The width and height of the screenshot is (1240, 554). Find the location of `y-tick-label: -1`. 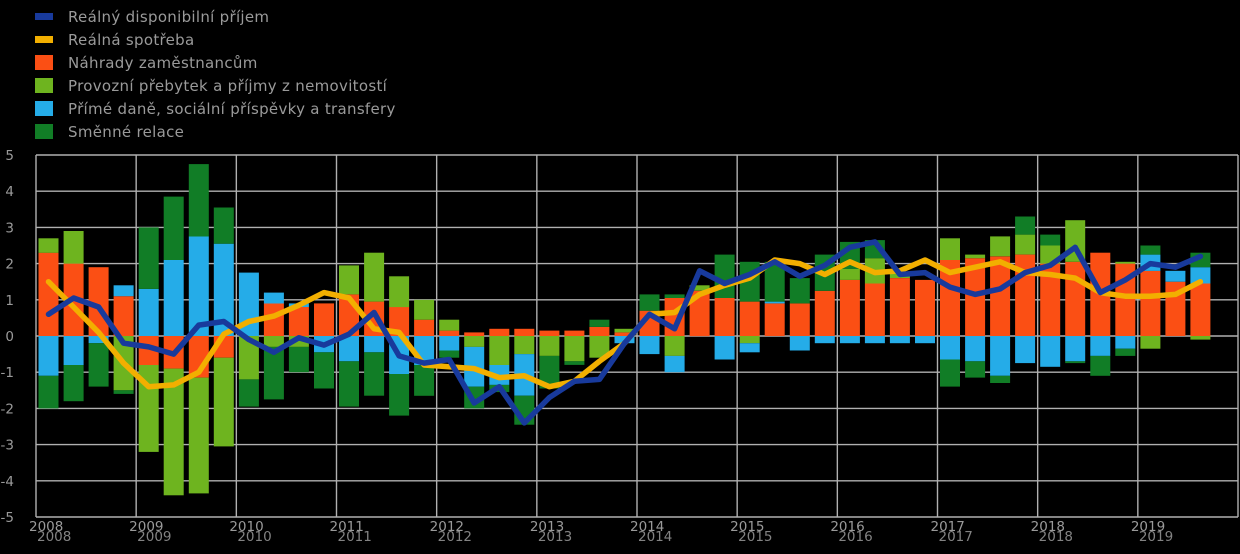

y-tick-label: -1 is located at coordinates (7, 373).